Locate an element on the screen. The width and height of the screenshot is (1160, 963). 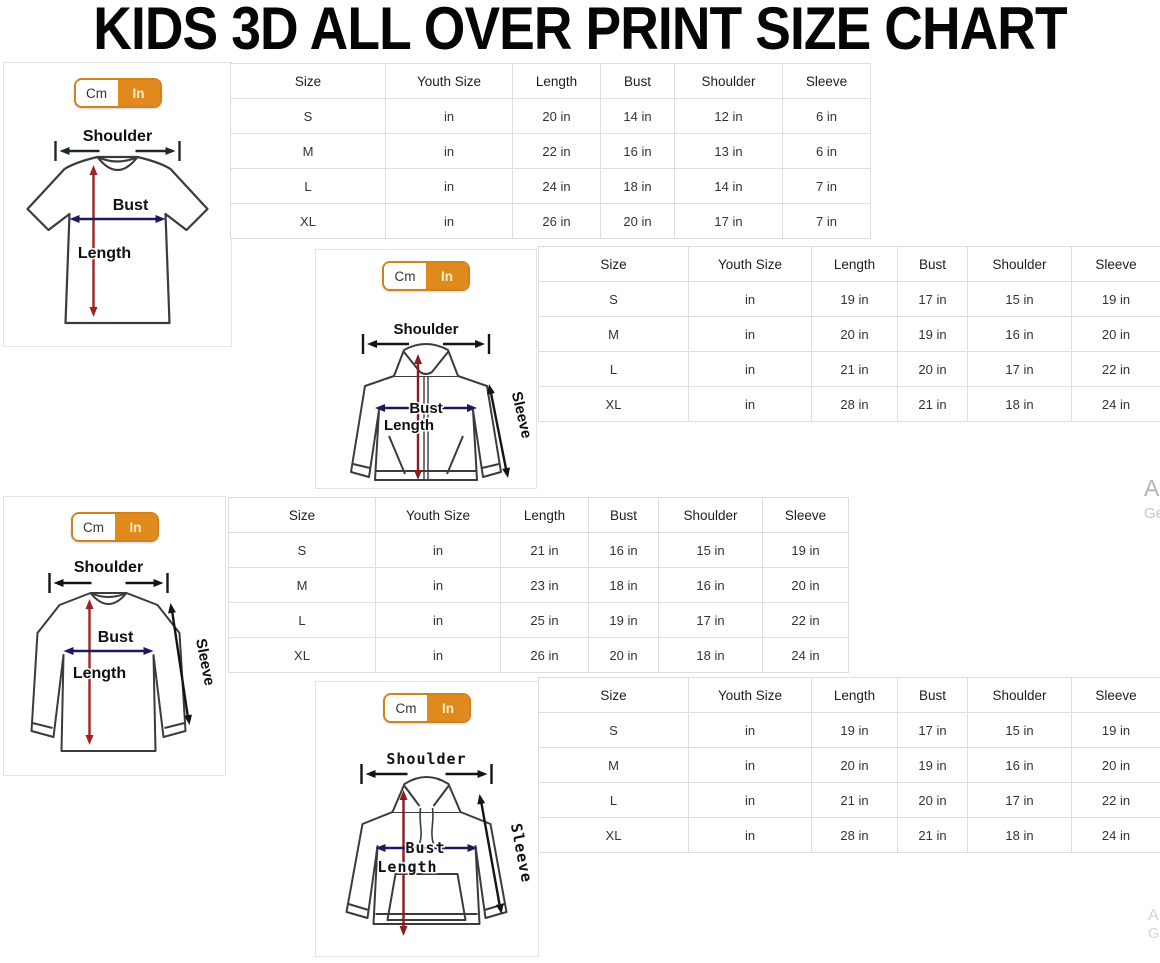
long-sleeve-diagram-panel: Cm In Shoulder is located at coordinates (114, 636).